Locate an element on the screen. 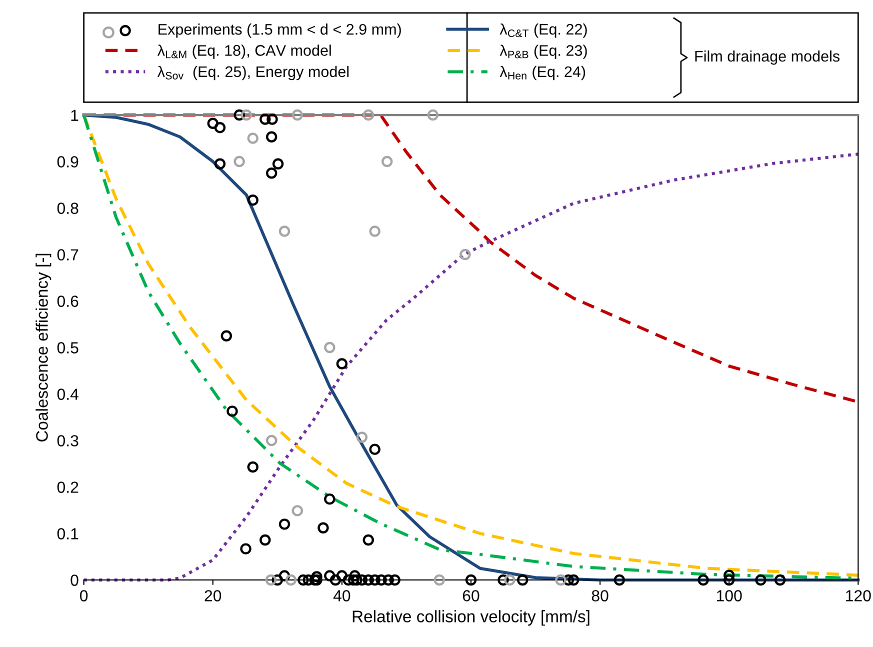 This screenshot has height=647, width=873. legend-label: λ$_{C&T}$ (Eq. 22) is located at coordinates (543, 30).